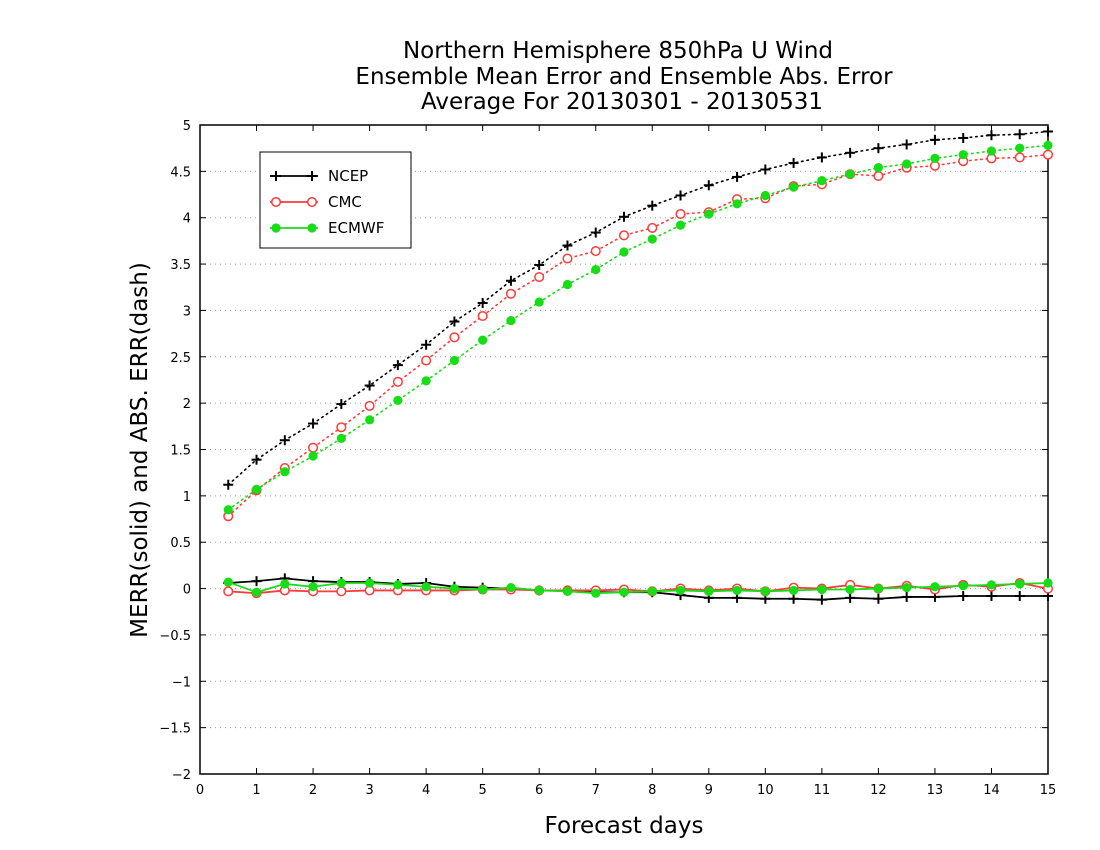 Image resolution: width=1100 pixels, height=850 pixels. I want to click on x-tick-label: 7, so click(596, 790).